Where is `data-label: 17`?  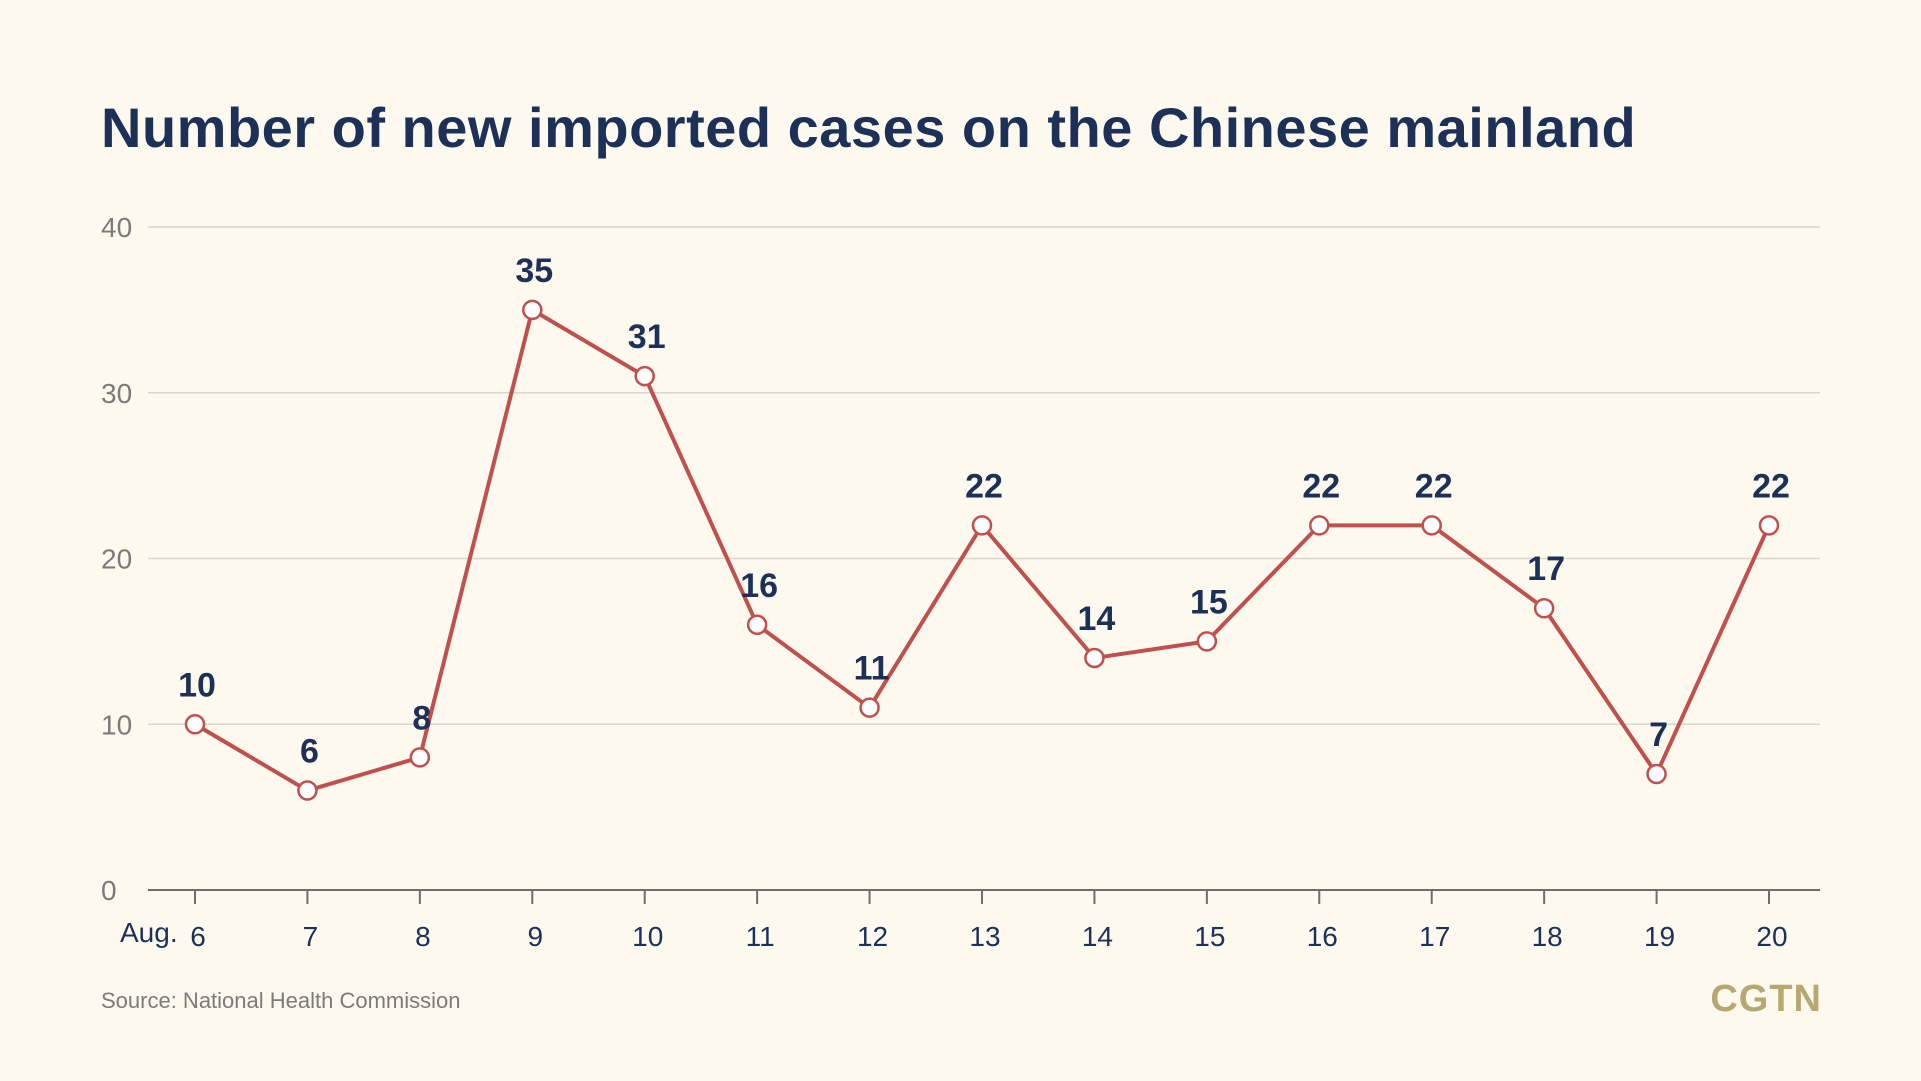
data-label: 17 is located at coordinates (1546, 569).